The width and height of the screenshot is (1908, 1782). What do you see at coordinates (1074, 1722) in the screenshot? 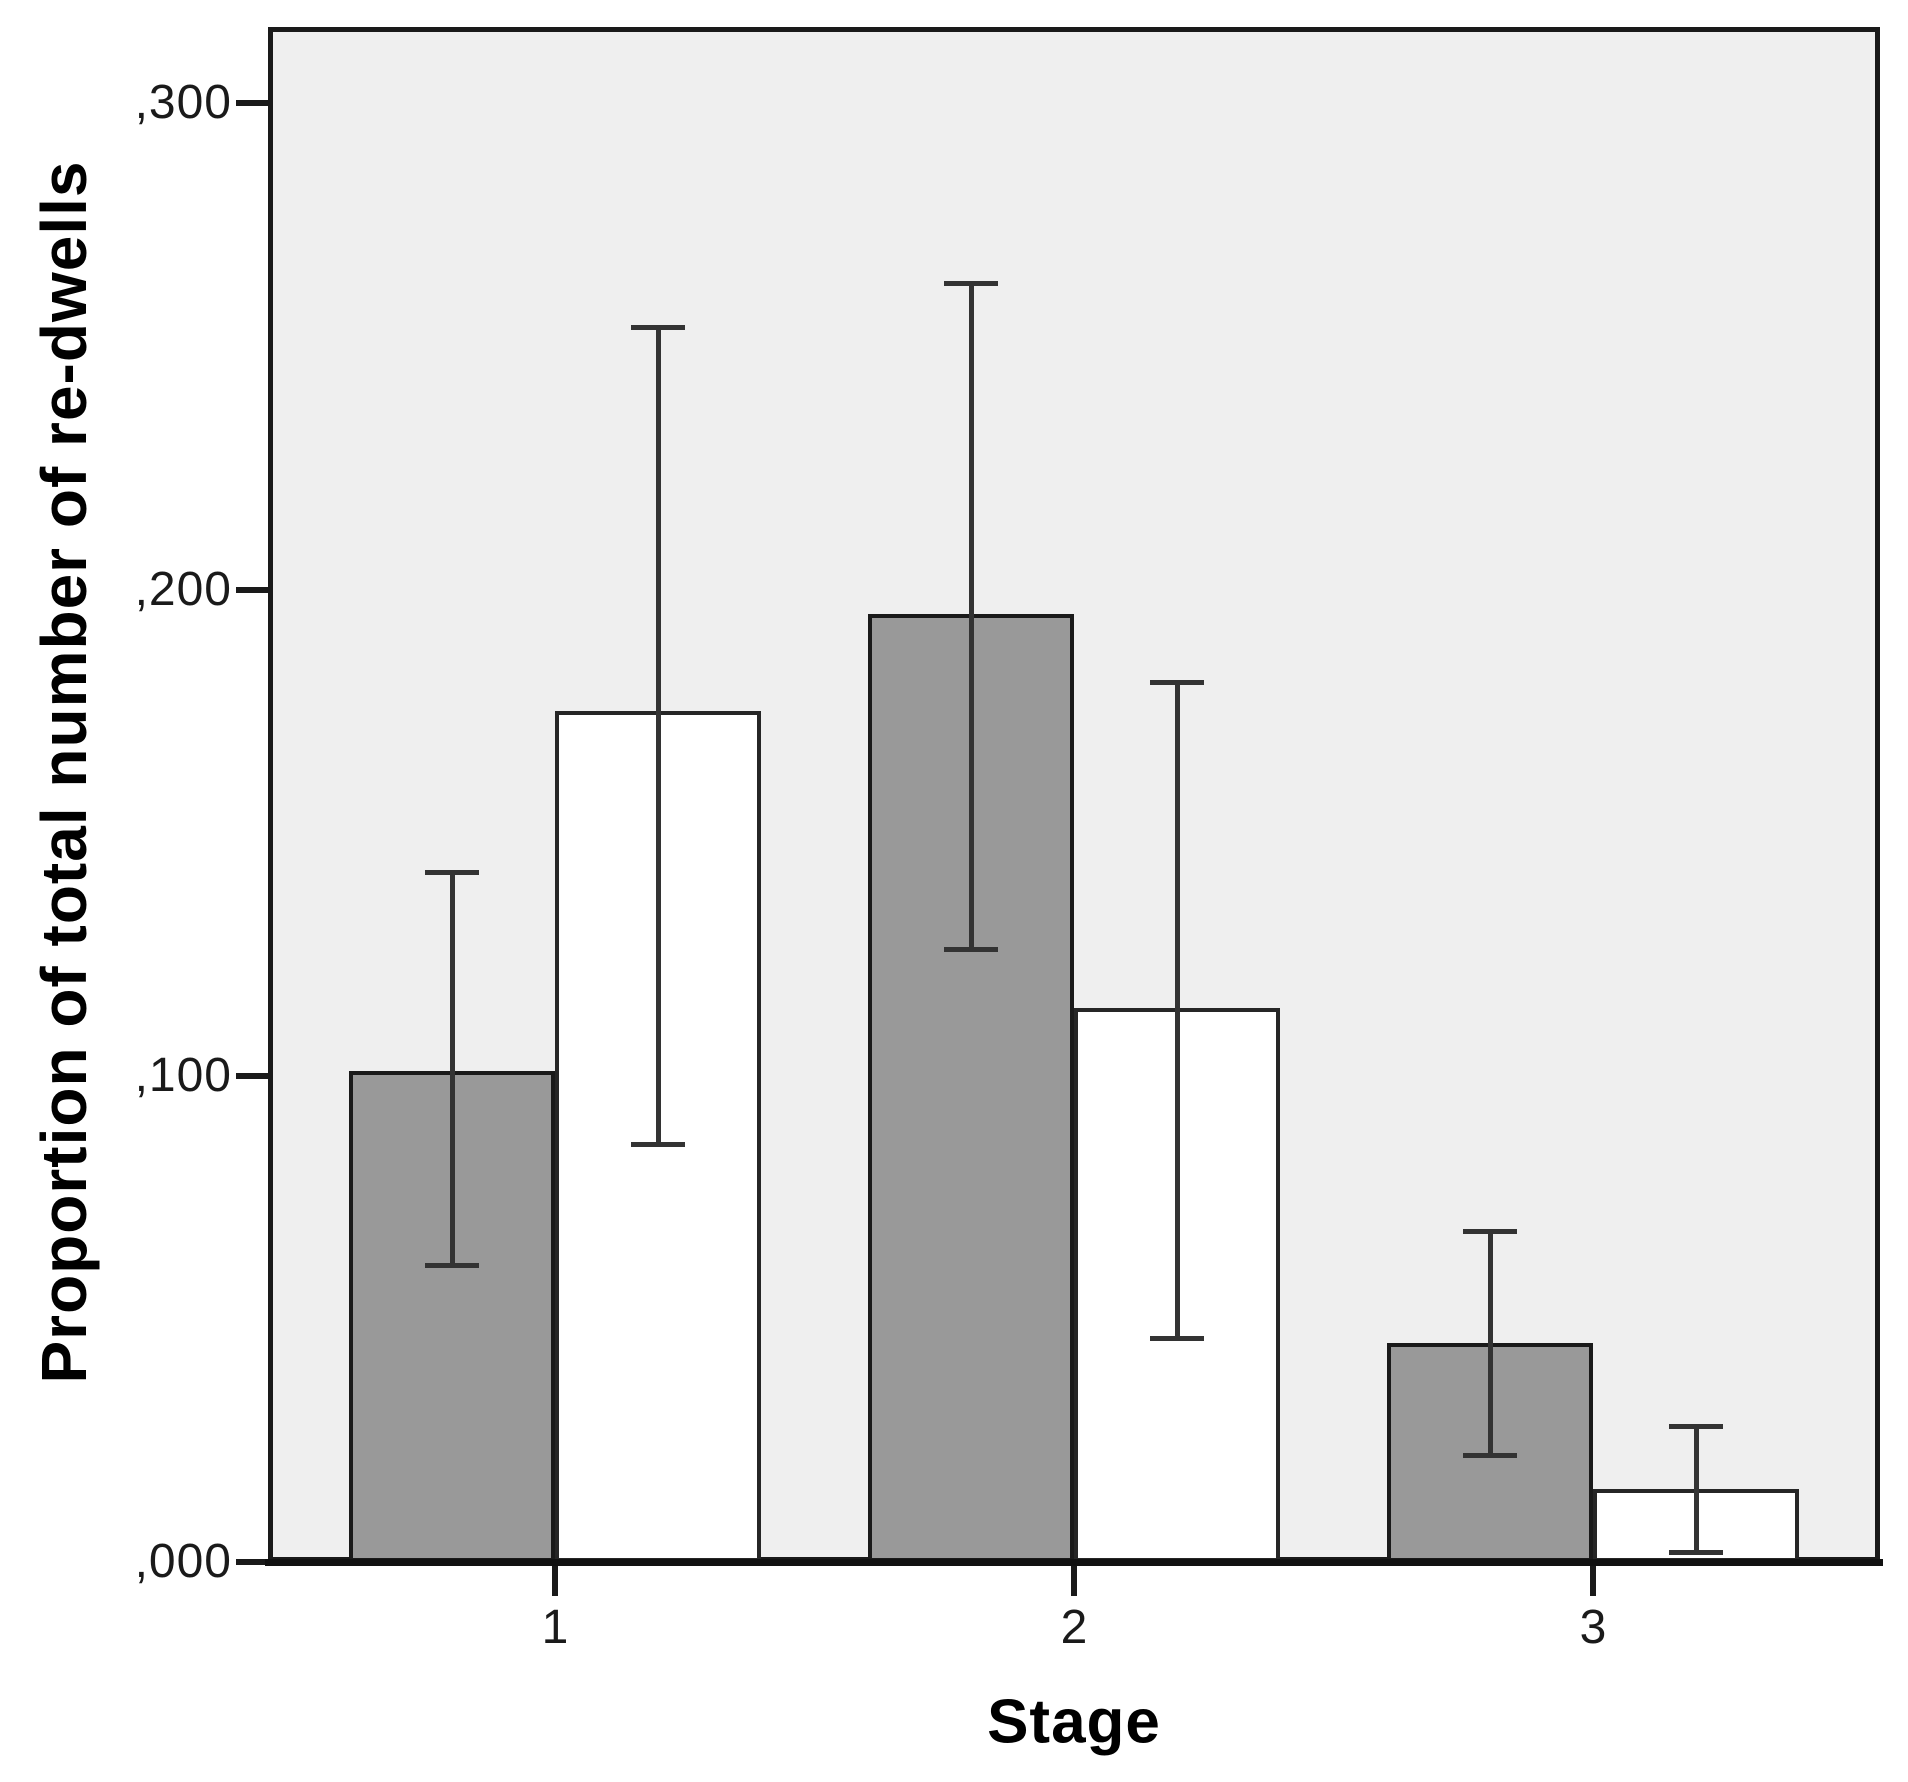
I see `x-axis-title: Stage` at bounding box center [1074, 1722].